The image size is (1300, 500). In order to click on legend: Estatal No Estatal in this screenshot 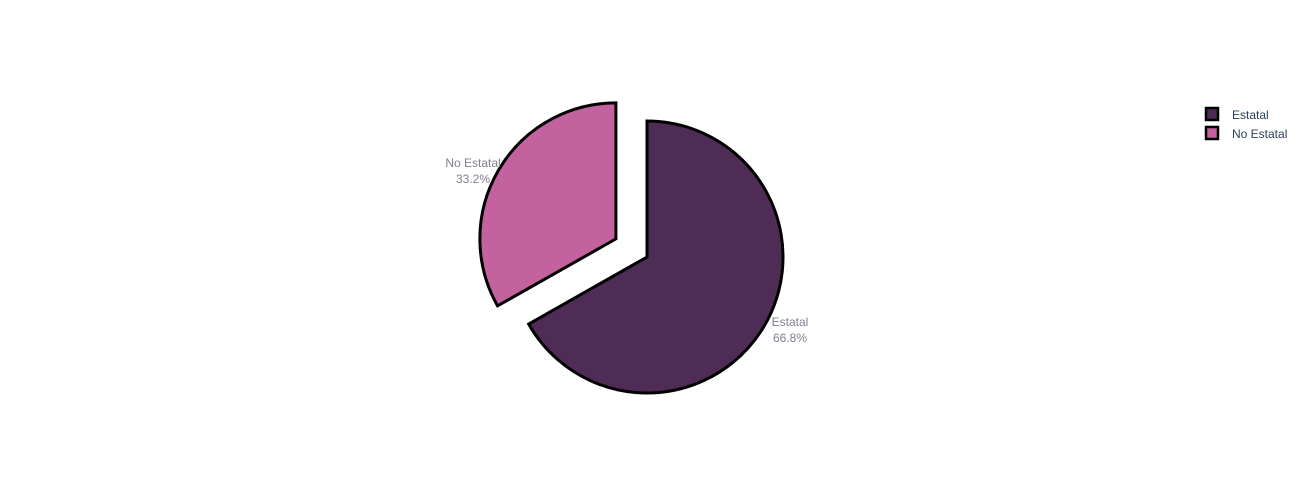, I will do `click(1245, 123)`.